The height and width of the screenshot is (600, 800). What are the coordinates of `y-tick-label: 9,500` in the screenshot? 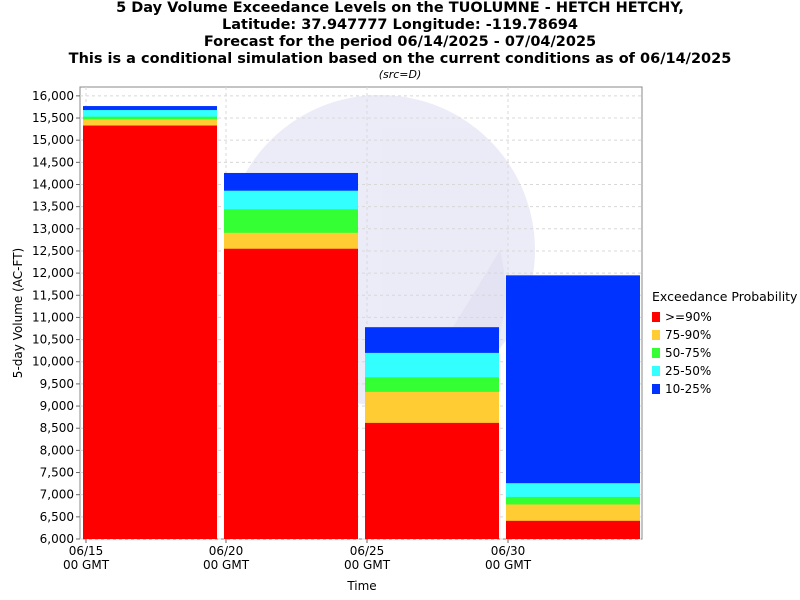 It's located at (57, 384).